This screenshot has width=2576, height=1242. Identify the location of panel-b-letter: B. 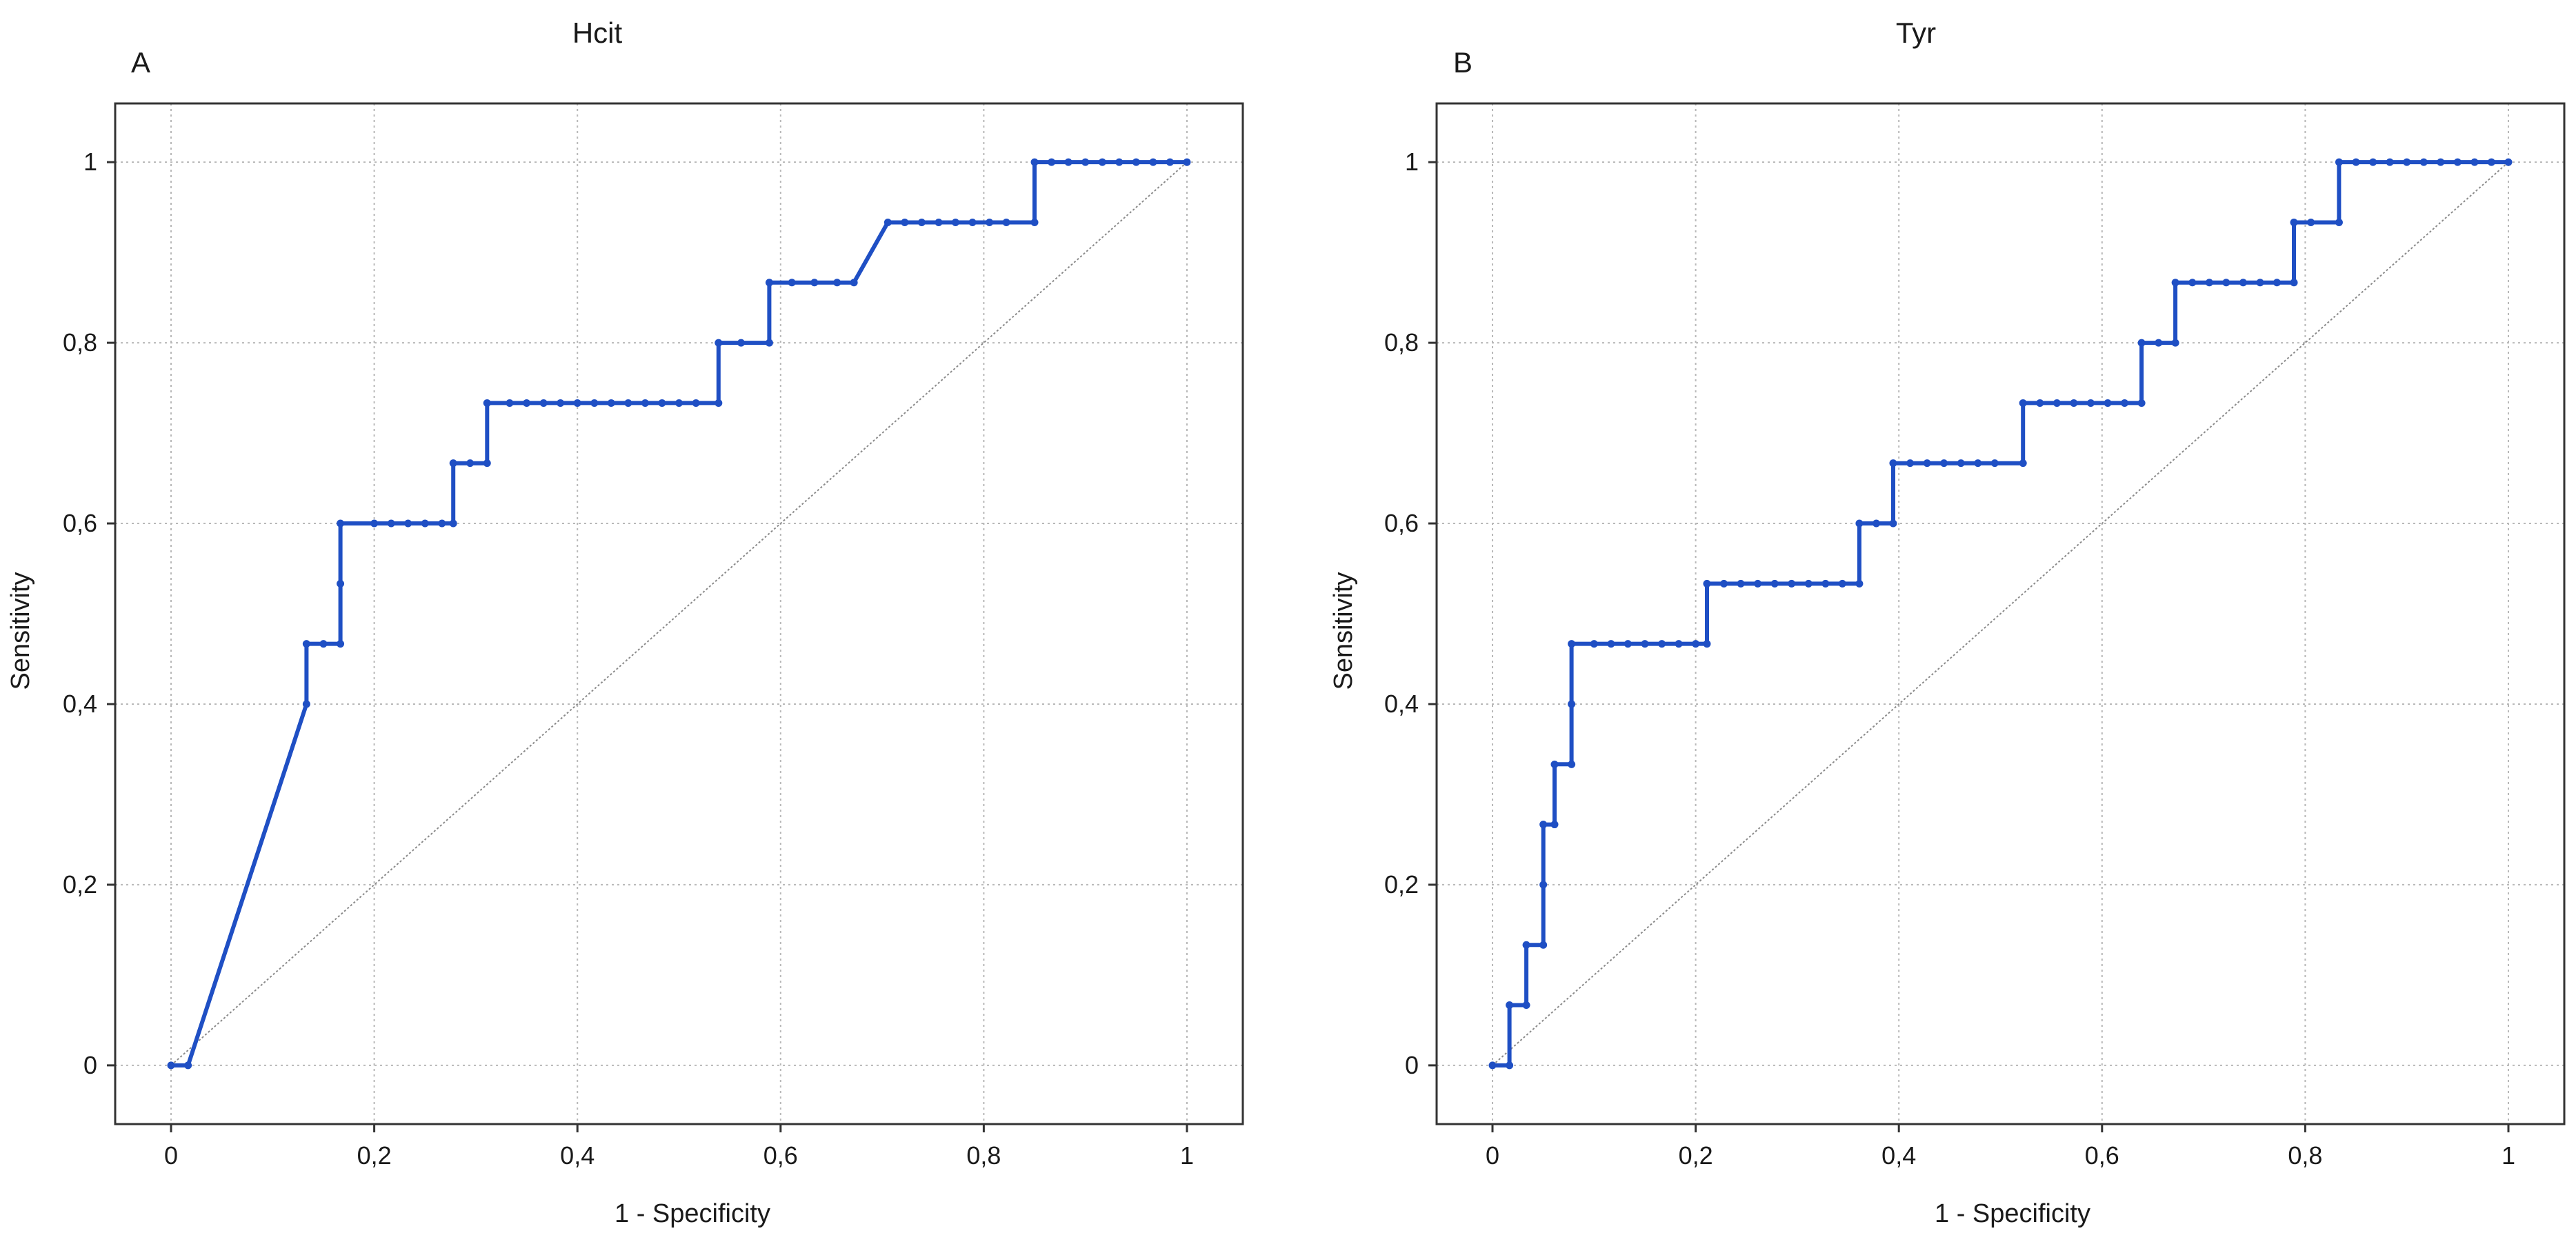
(1462, 63).